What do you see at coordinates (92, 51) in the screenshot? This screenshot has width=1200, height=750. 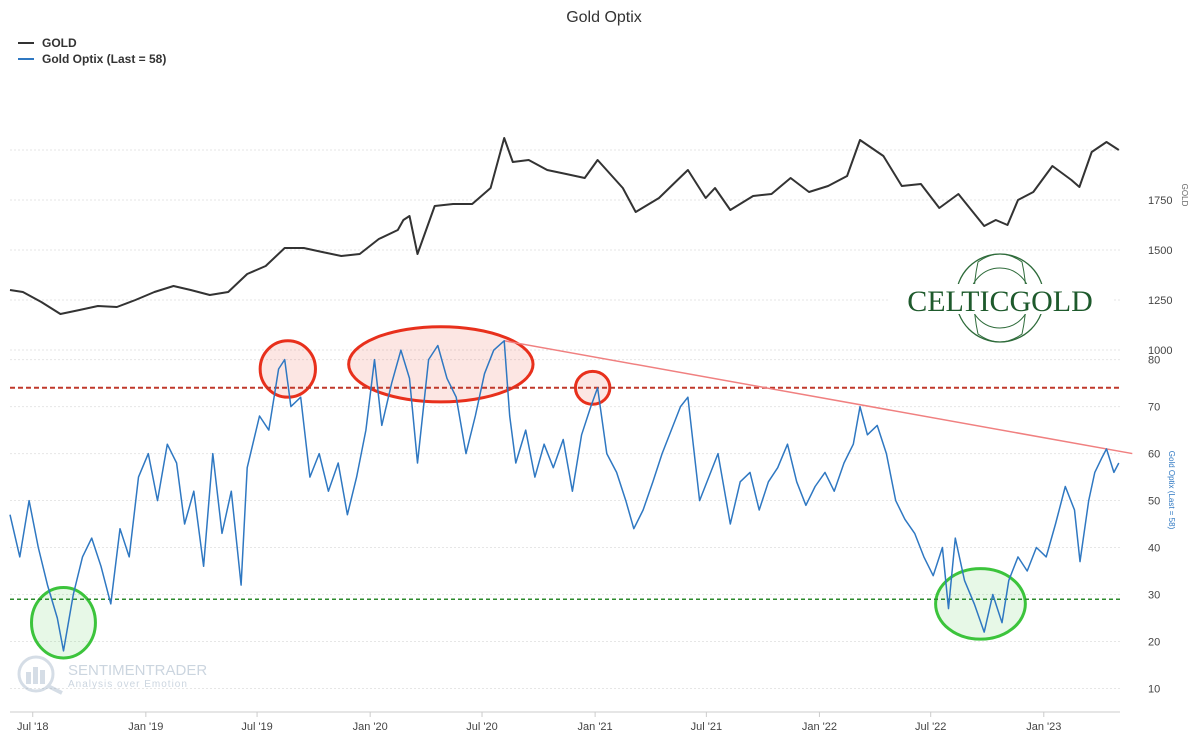 I see `legend: GOLD Gold Optix (Last = 58)` at bounding box center [92, 51].